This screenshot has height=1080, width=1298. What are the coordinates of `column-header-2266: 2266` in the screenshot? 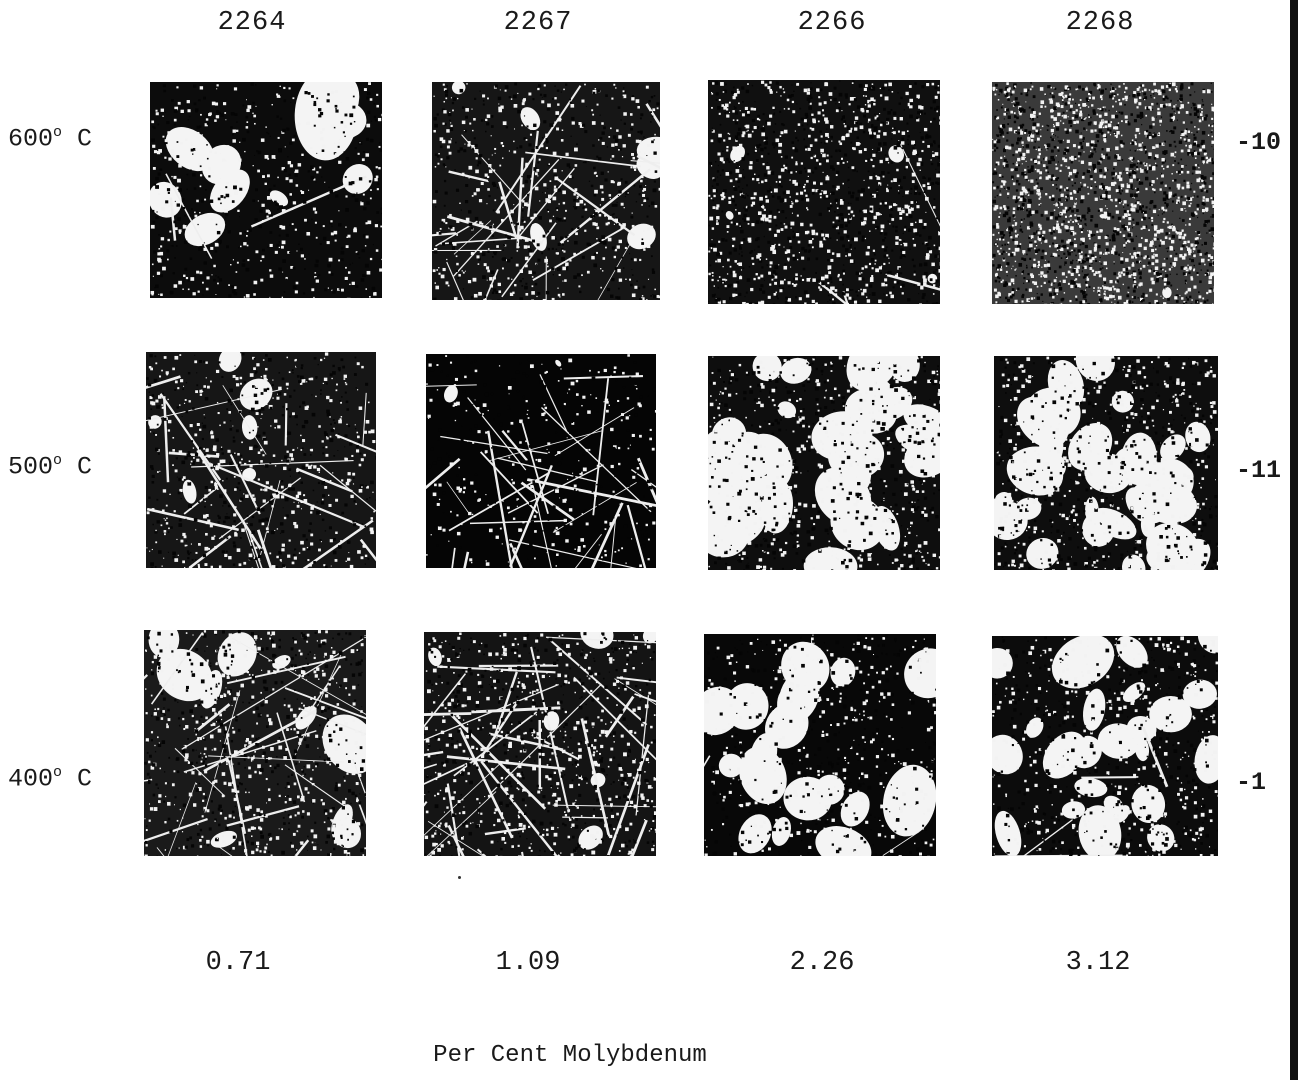 It's located at (832, 23).